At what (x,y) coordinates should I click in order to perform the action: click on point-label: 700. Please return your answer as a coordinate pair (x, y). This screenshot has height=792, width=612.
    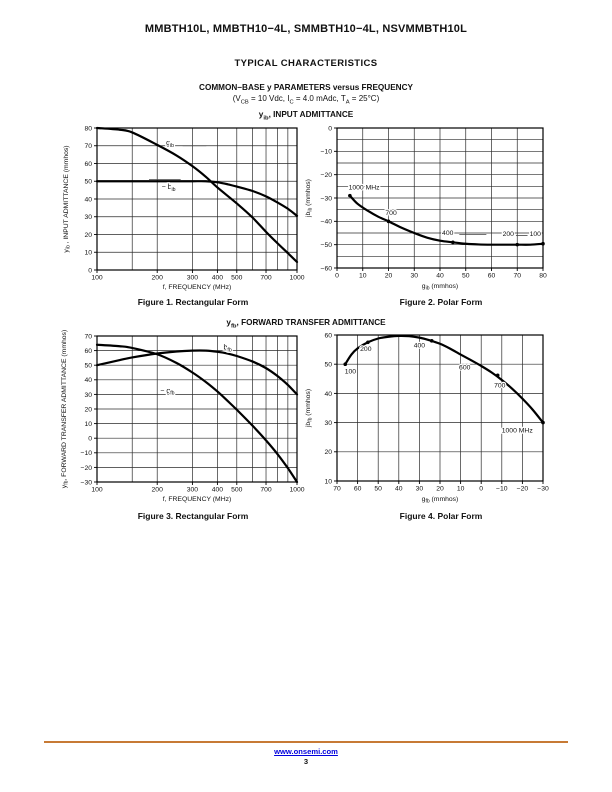
    Looking at the image, I should click on (391, 213).